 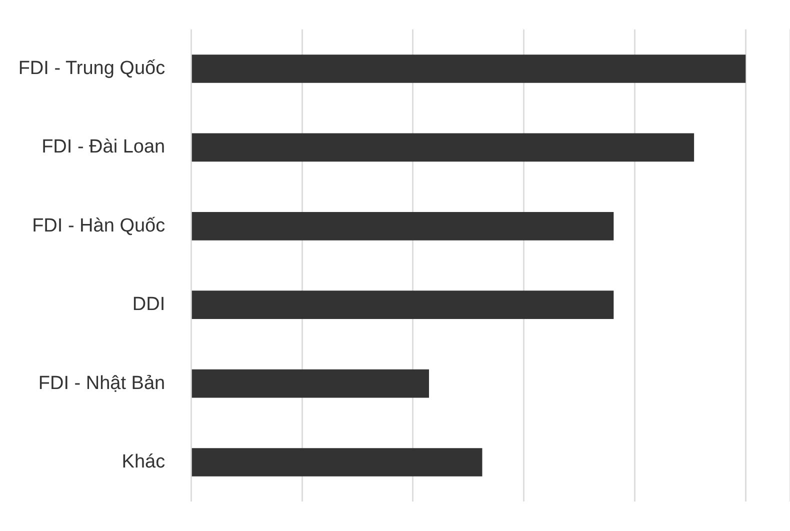 What do you see at coordinates (102, 383) in the screenshot?
I see `y-tick-label: FDI - Nhật Bản` at bounding box center [102, 383].